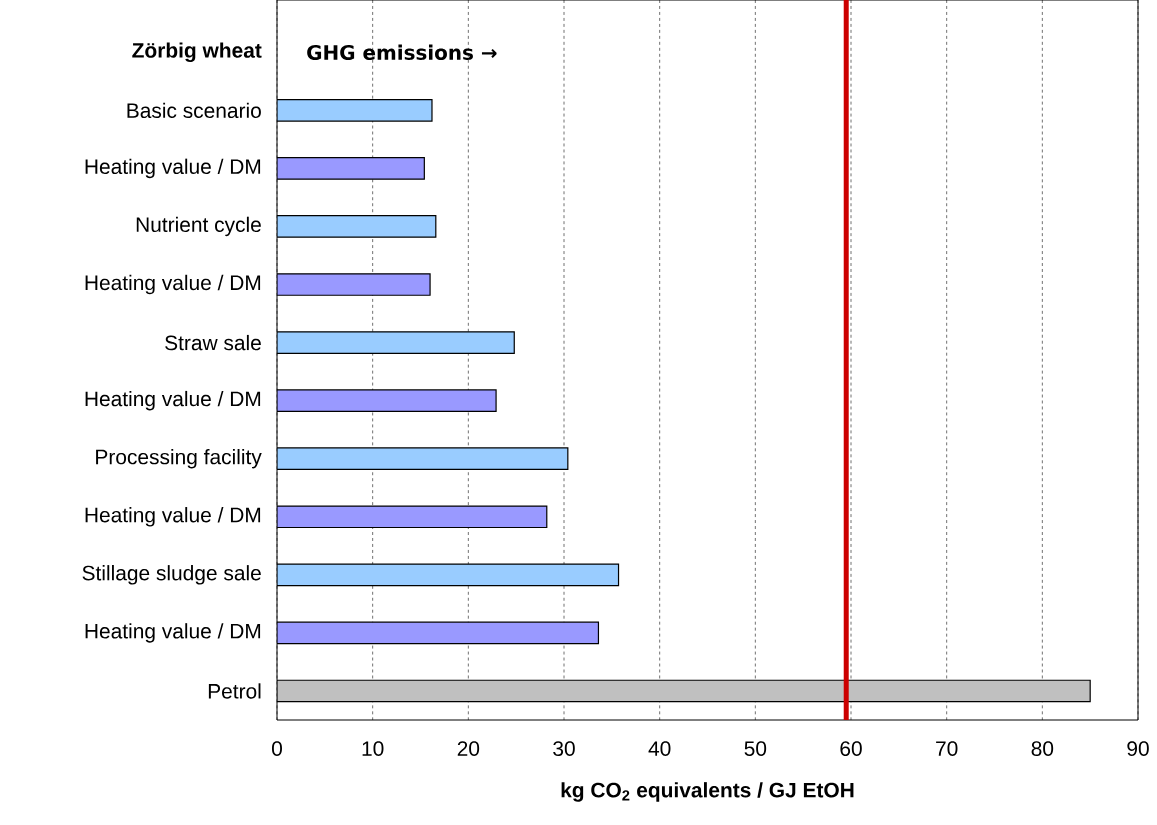  Describe the element at coordinates (194, 110) in the screenshot. I see `y-tick-label: Basic scenario` at that location.